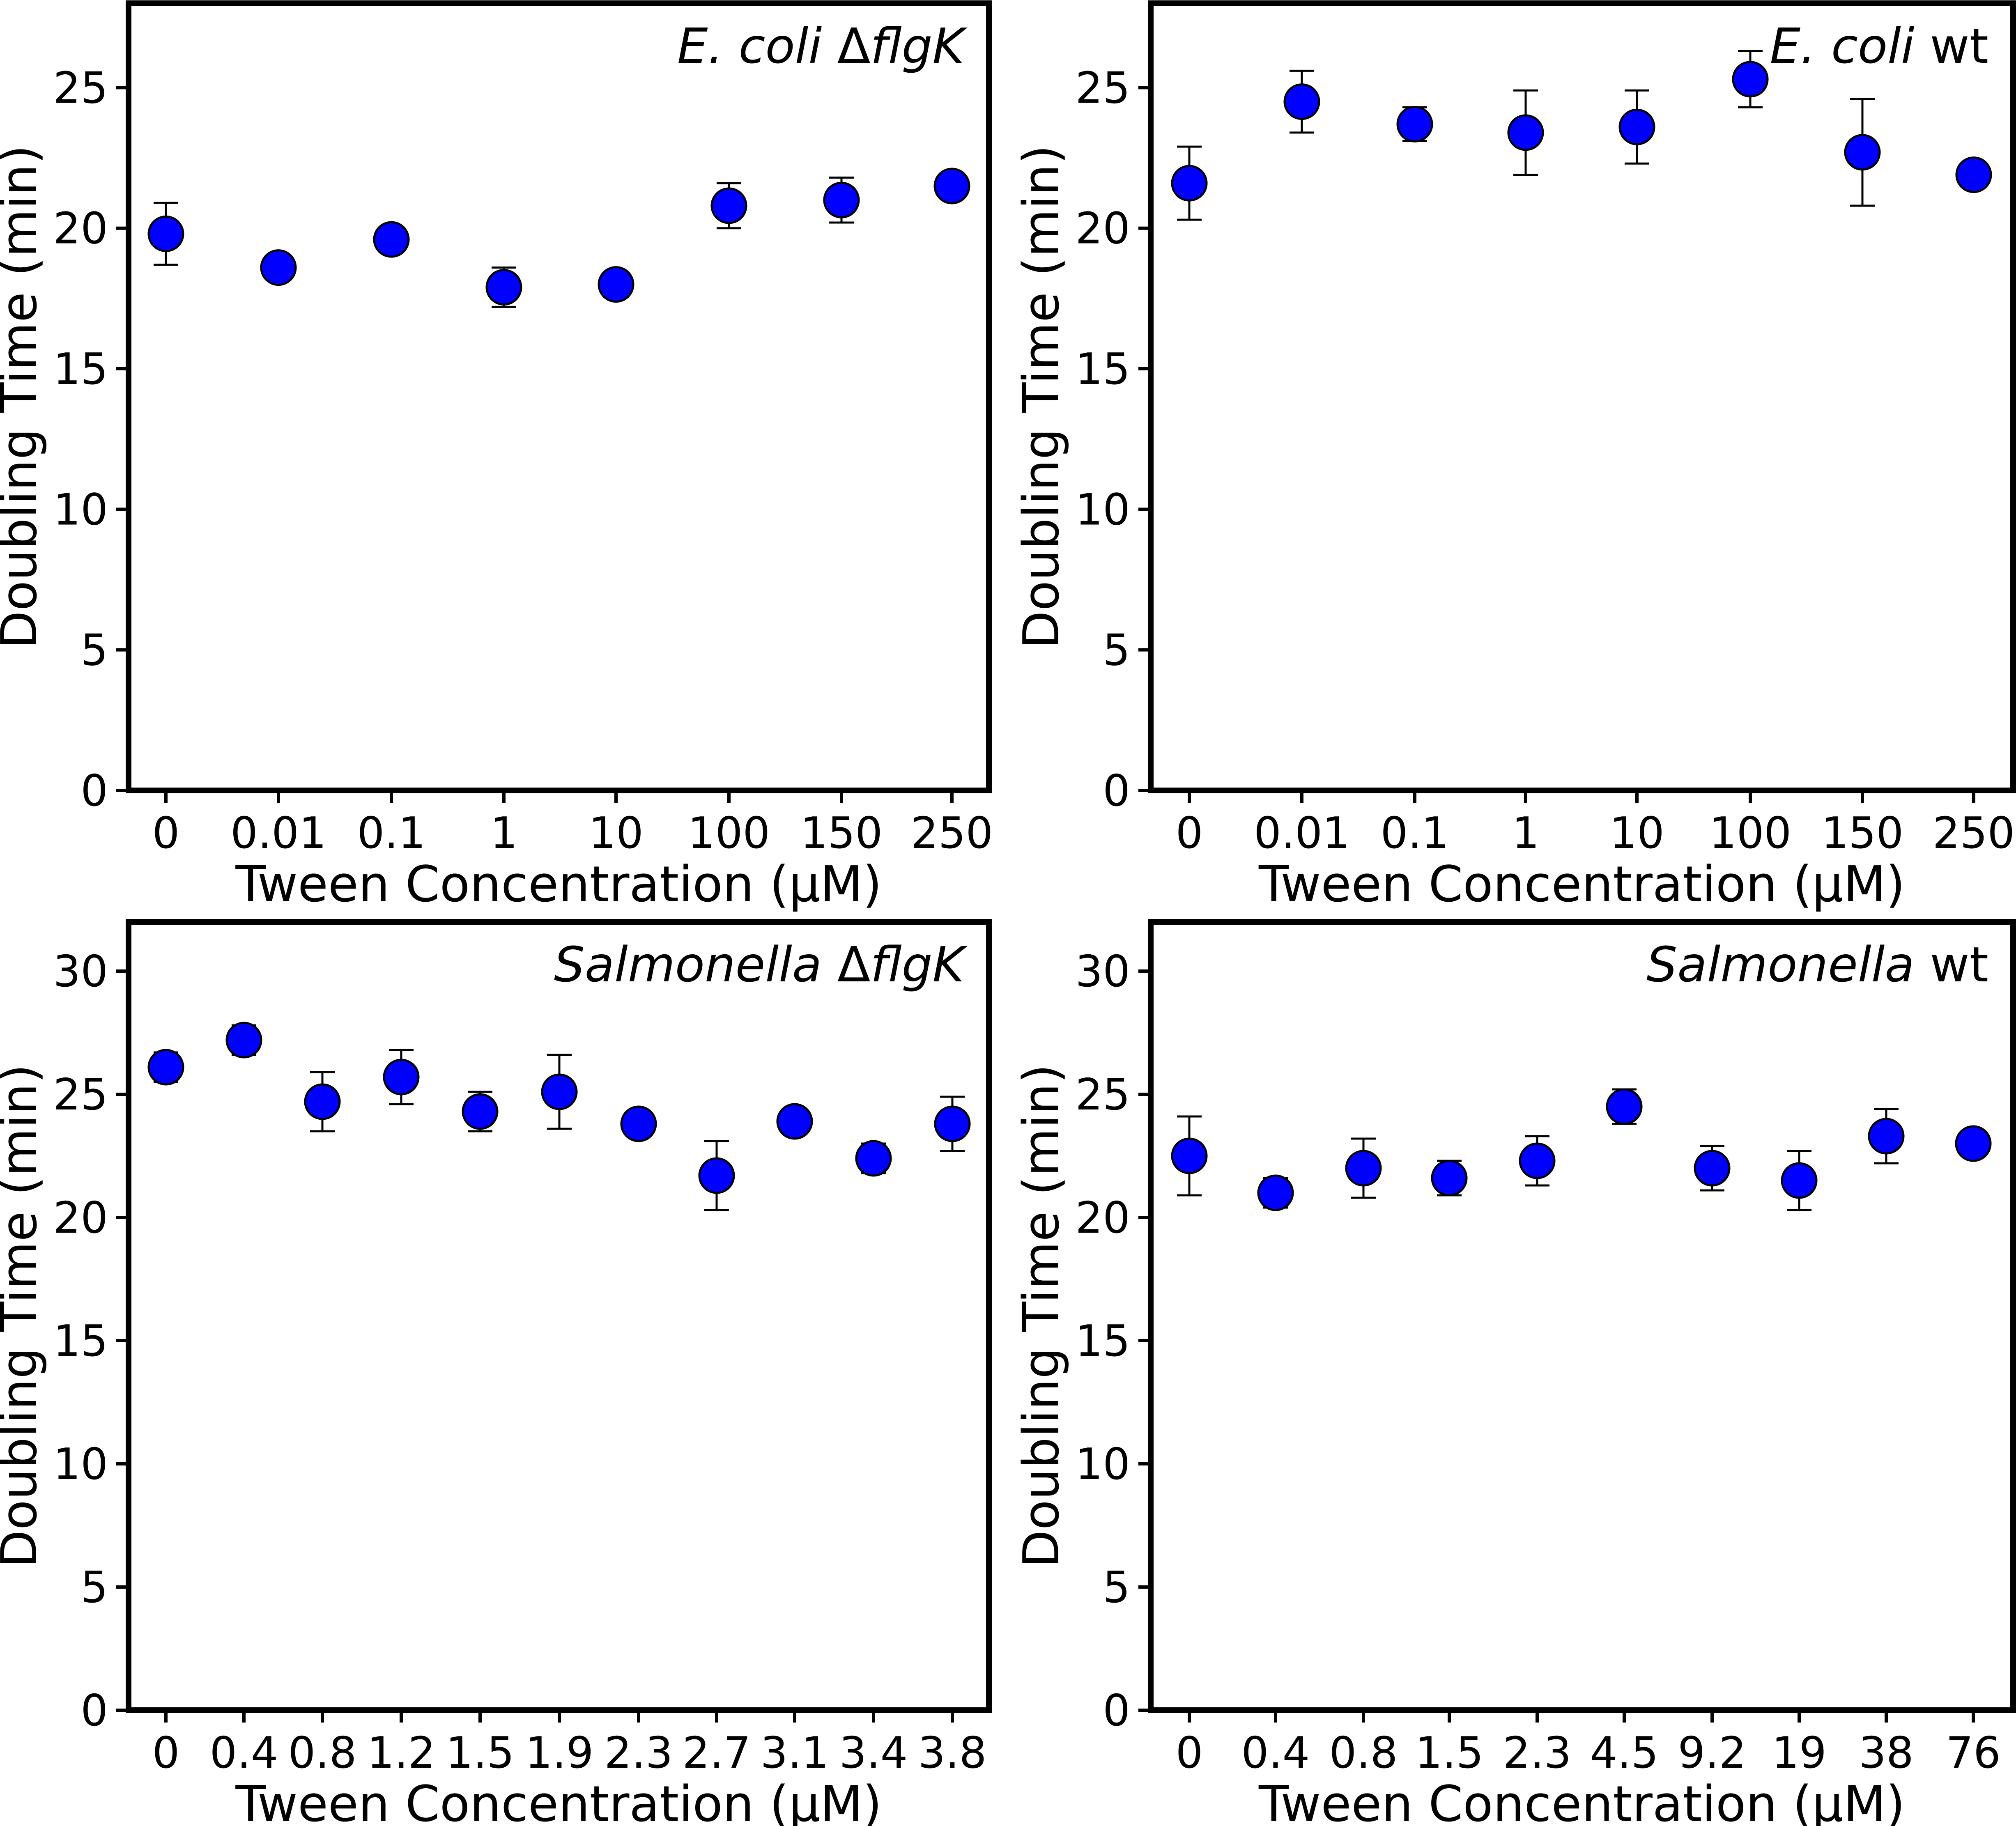  What do you see at coordinates (1800, 1753) in the screenshot?
I see `x-tick-label: 19` at bounding box center [1800, 1753].